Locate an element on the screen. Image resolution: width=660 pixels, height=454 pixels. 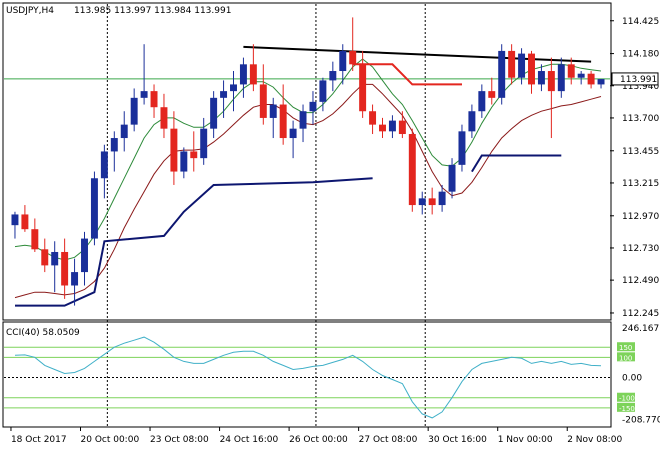
price-tick: 113.700 is located at coordinates (640, 119).